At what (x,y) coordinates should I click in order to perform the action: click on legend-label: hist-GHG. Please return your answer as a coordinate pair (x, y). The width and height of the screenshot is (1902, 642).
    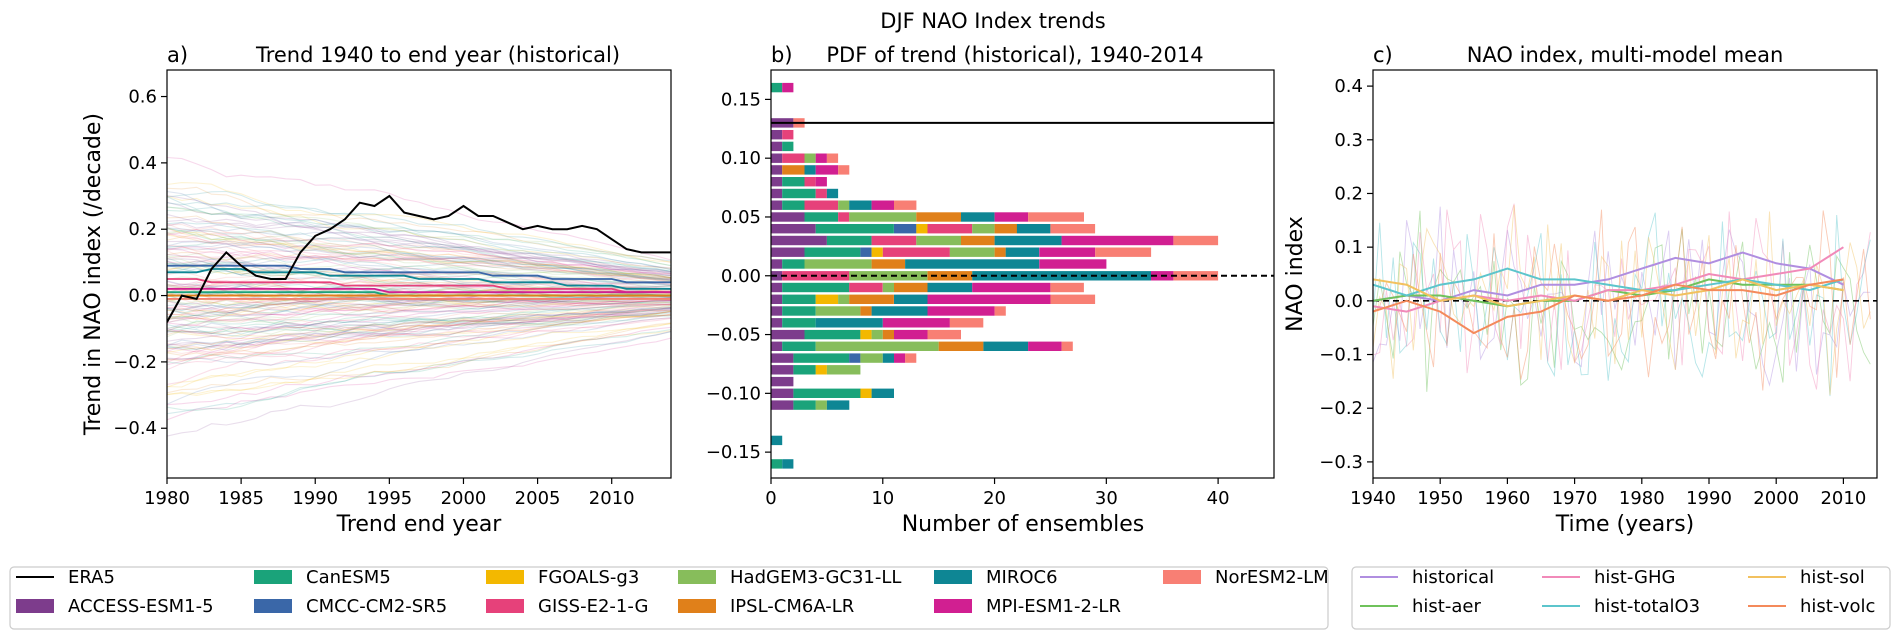
    Looking at the image, I should click on (1634, 577).